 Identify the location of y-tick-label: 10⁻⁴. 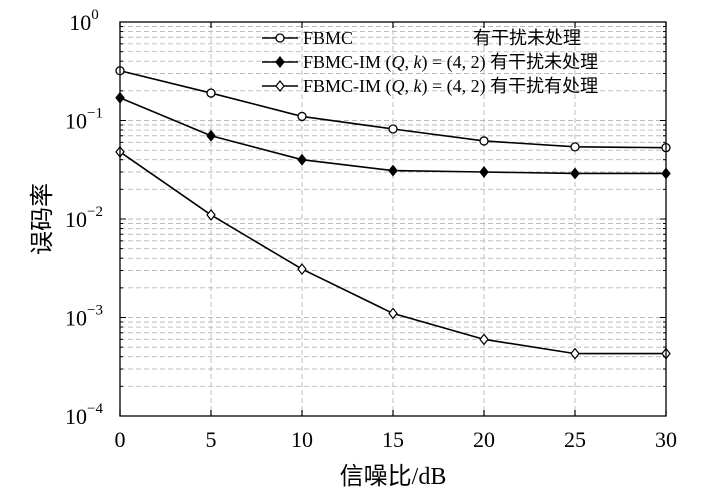
(84, 415).